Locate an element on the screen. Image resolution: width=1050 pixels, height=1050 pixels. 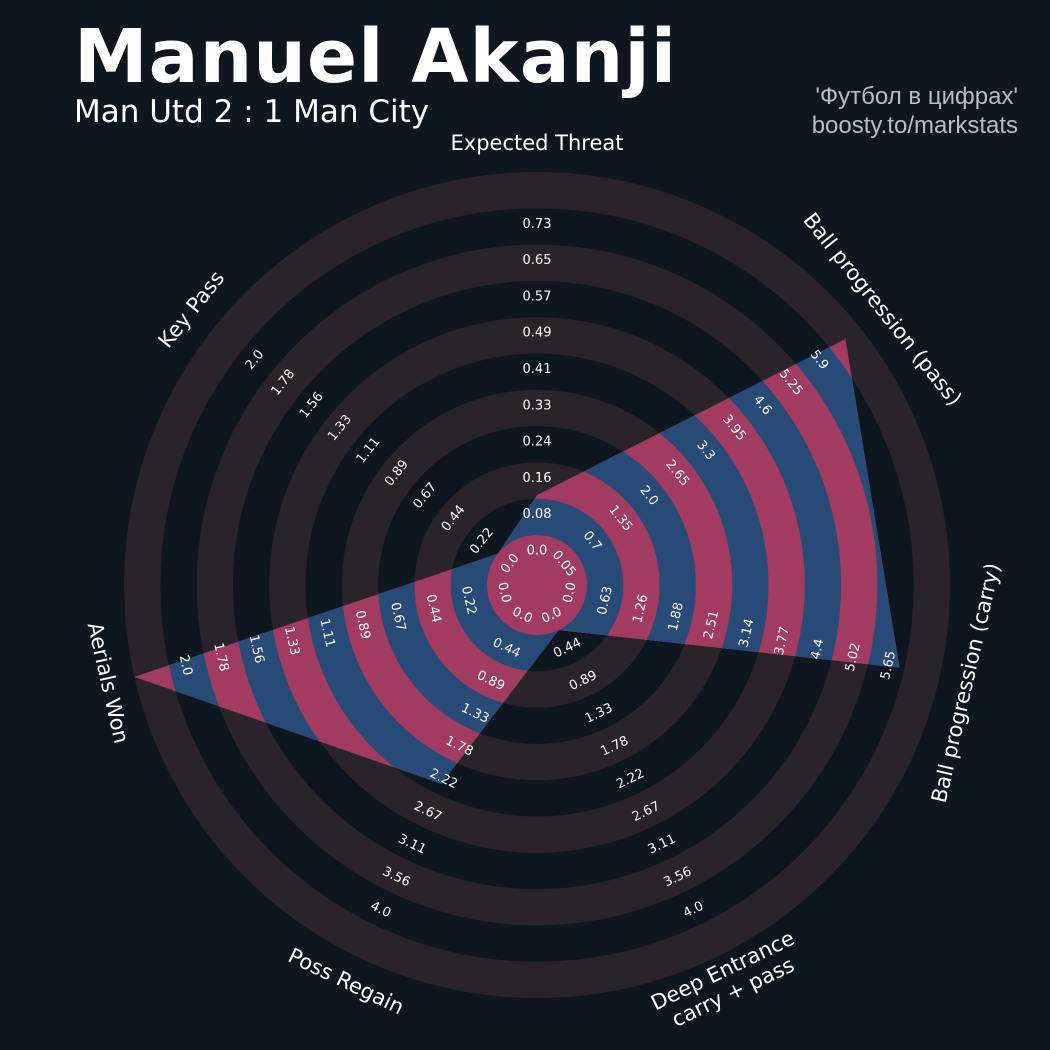
match-score-subtitle: Man Utd 2 : 1 Man City is located at coordinates (252, 112).